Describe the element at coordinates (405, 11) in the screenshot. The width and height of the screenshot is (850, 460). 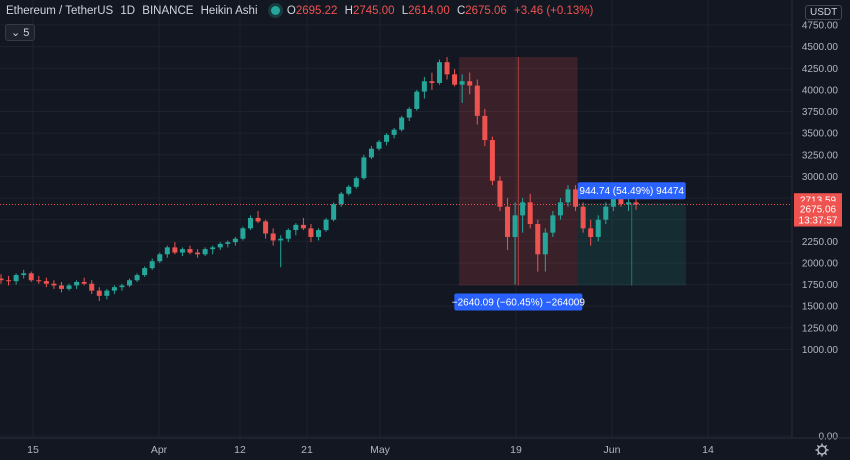
I see `low-label: L` at that location.